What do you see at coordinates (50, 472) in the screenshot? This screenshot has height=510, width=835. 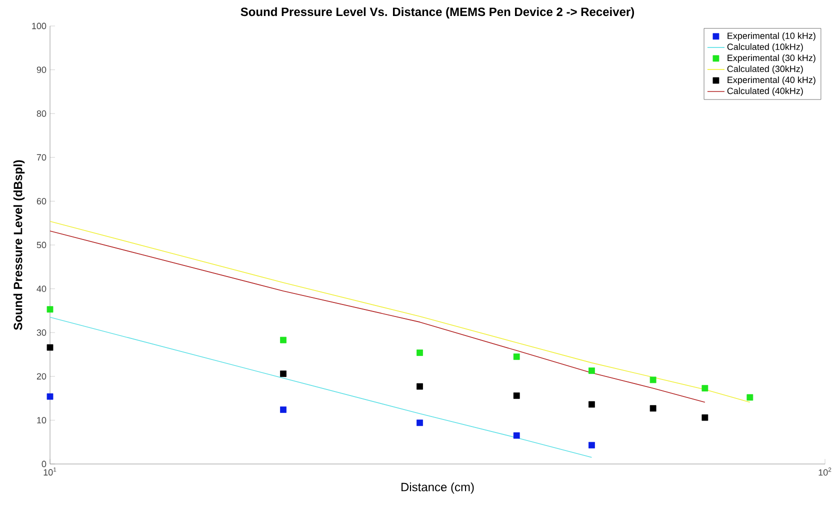 I see `x-tick-label: 10$^{1}$` at bounding box center [50, 472].